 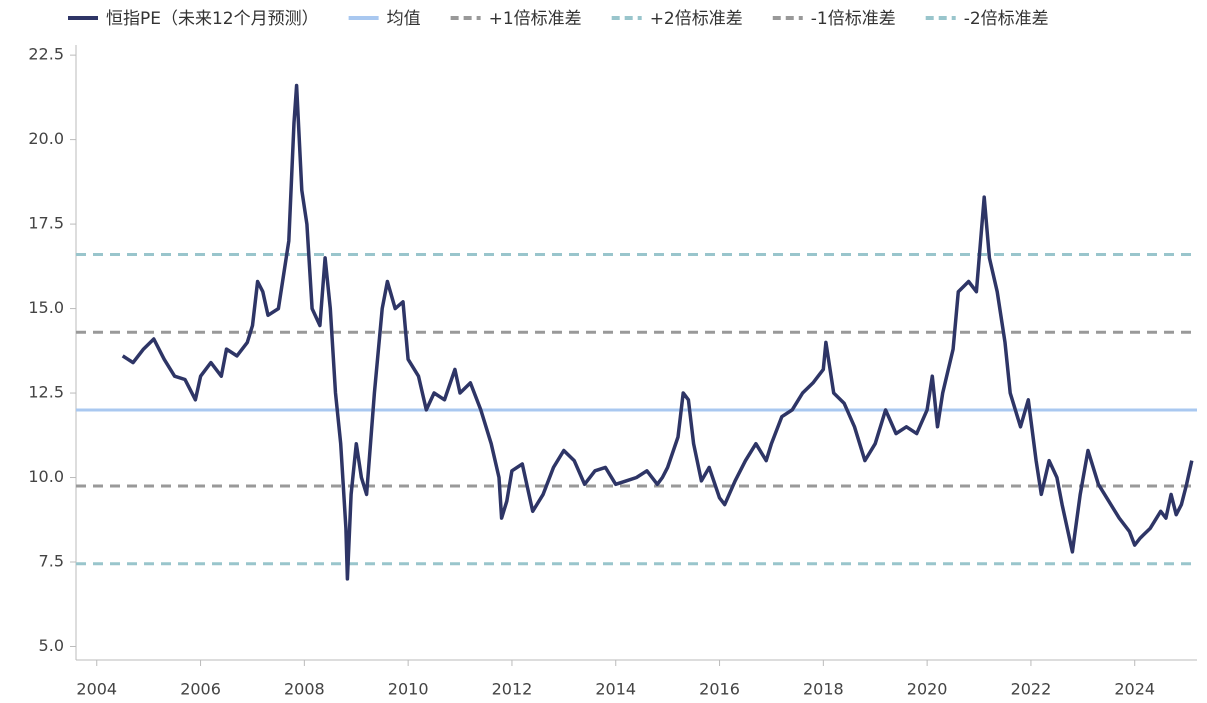 I want to click on y-tick-label: 7.5, so click(x=51, y=561).